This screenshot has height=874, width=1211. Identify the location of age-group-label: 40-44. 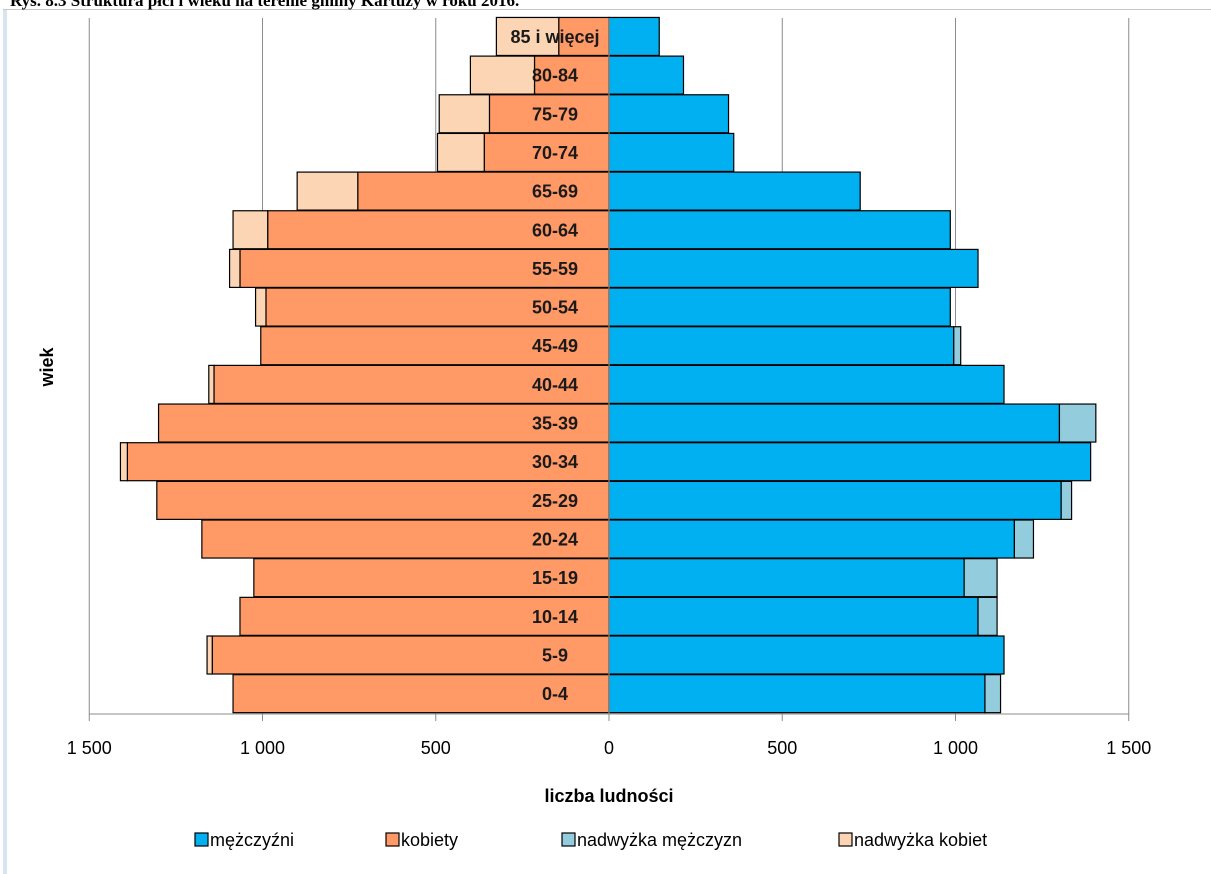
(555, 385).